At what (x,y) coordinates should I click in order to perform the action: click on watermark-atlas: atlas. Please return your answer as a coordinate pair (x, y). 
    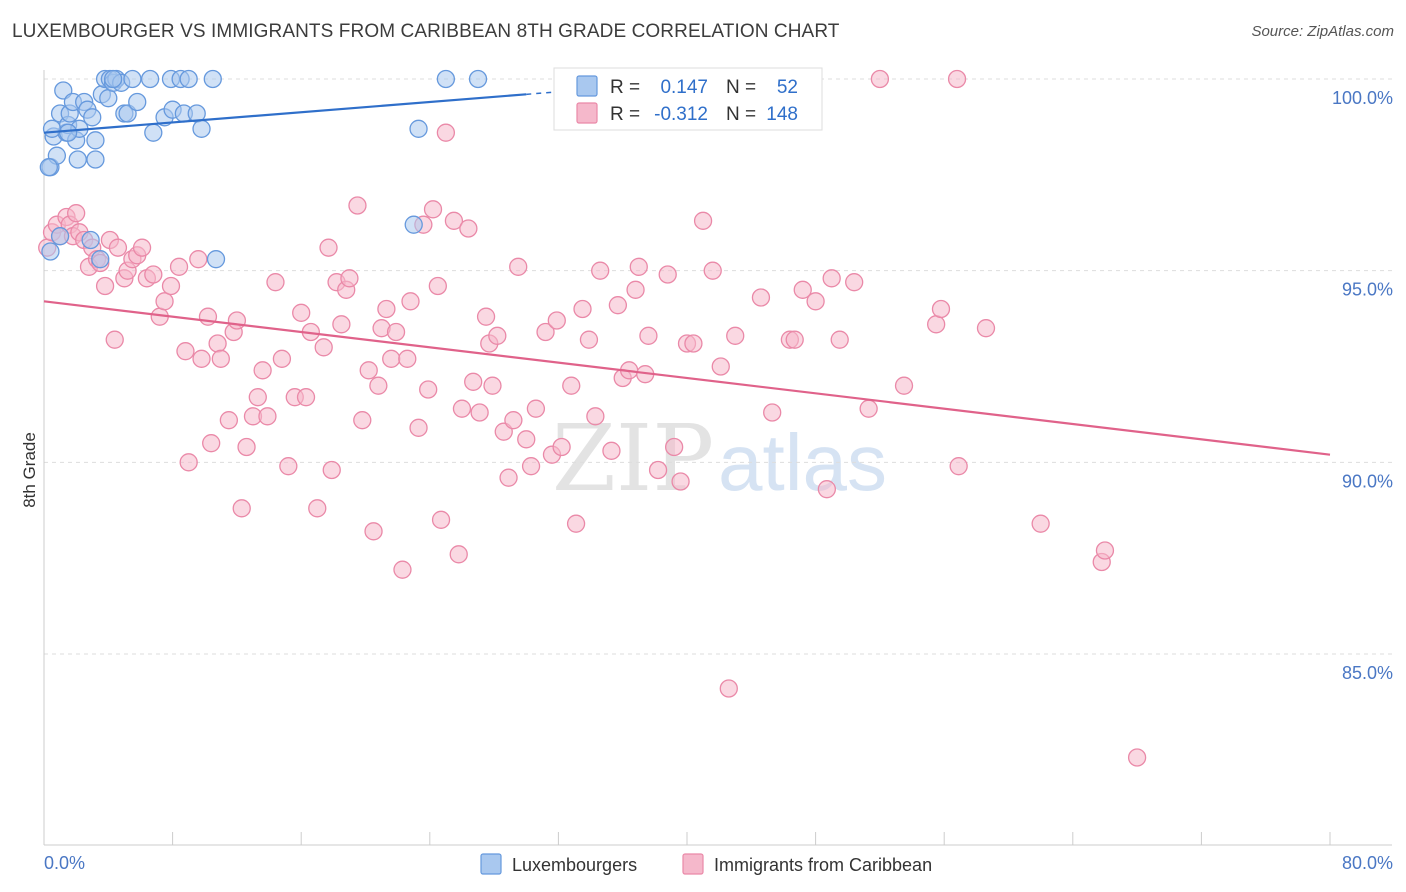
    Looking at the image, I should click on (802, 462).